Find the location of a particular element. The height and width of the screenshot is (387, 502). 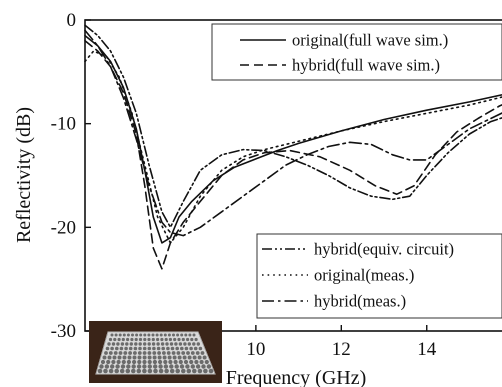

y-tick-label: -20 is located at coordinates (63, 227).